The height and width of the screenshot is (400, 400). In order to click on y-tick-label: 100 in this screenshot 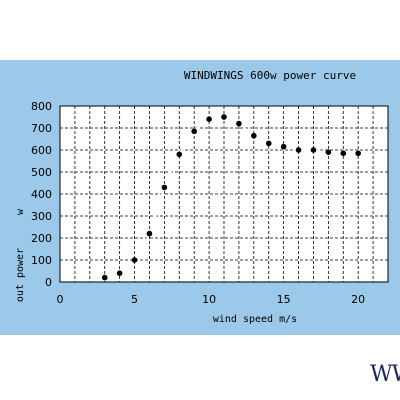, I will do `click(41, 260)`.